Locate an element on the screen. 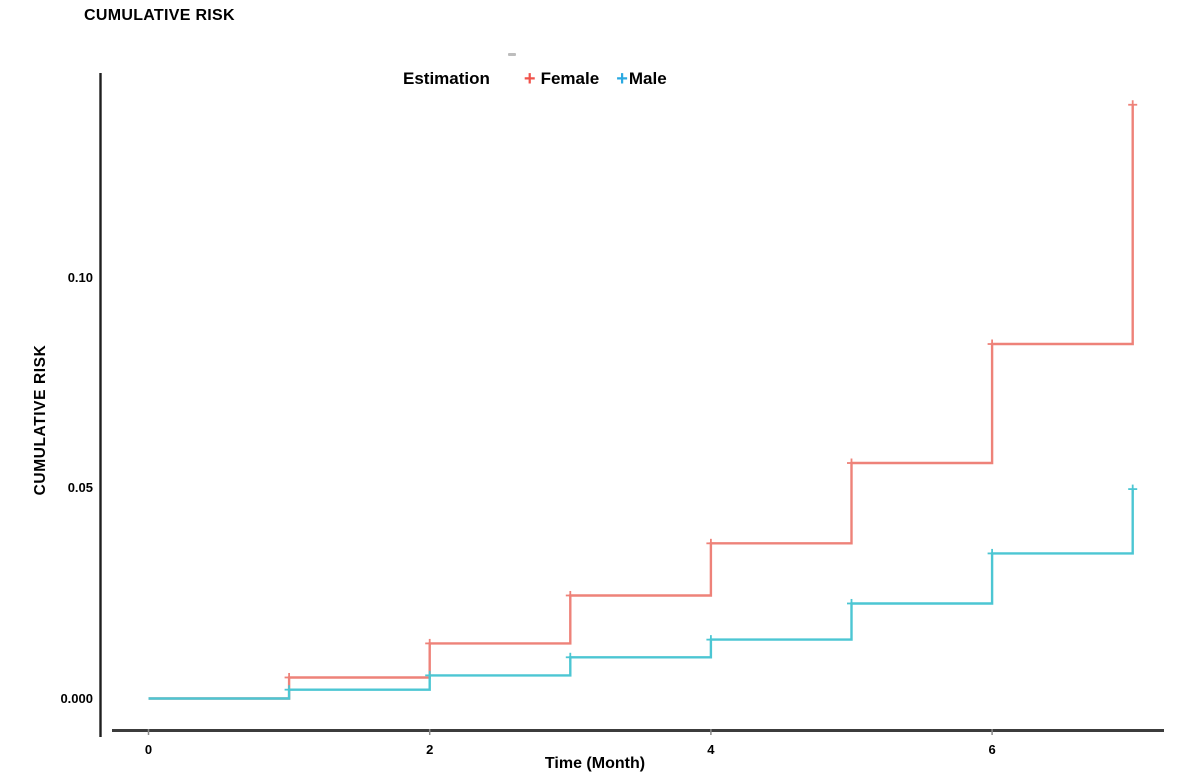 This screenshot has height=779, width=1197. male-plus-marker-icon: + is located at coordinates (622, 78).